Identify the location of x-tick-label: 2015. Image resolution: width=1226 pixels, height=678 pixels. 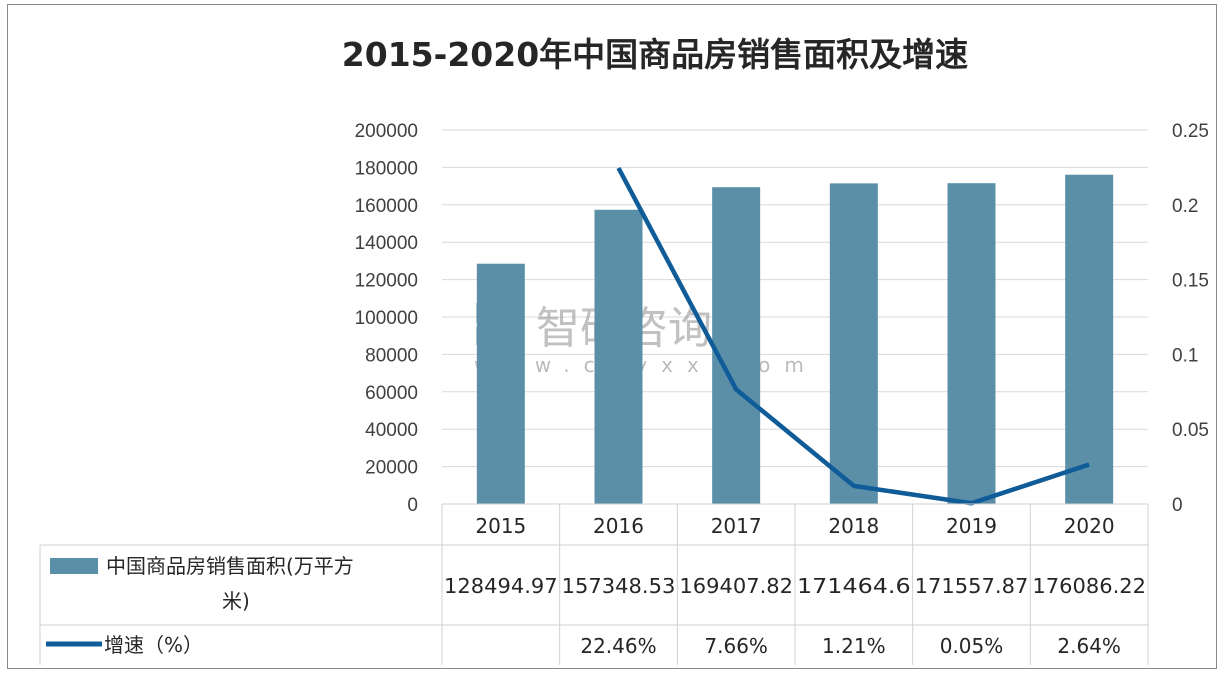
(500, 526).